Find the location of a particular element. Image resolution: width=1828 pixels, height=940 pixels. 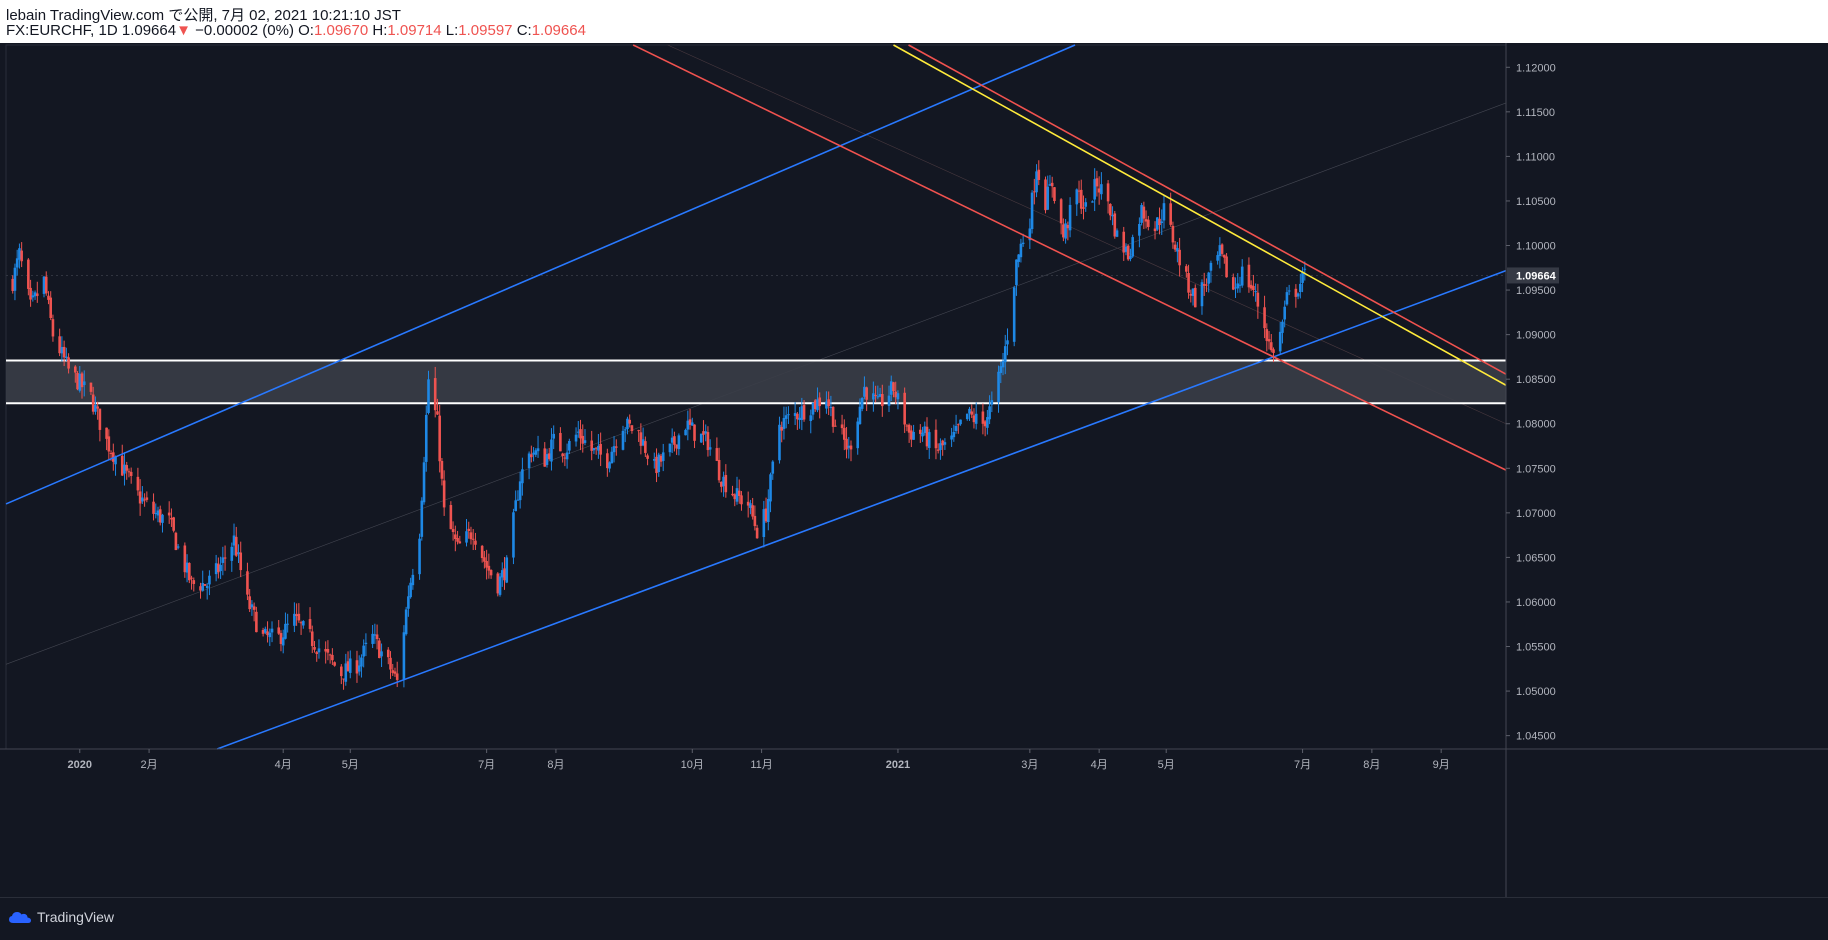

trend-line-red is located at coordinates (1207, 209).